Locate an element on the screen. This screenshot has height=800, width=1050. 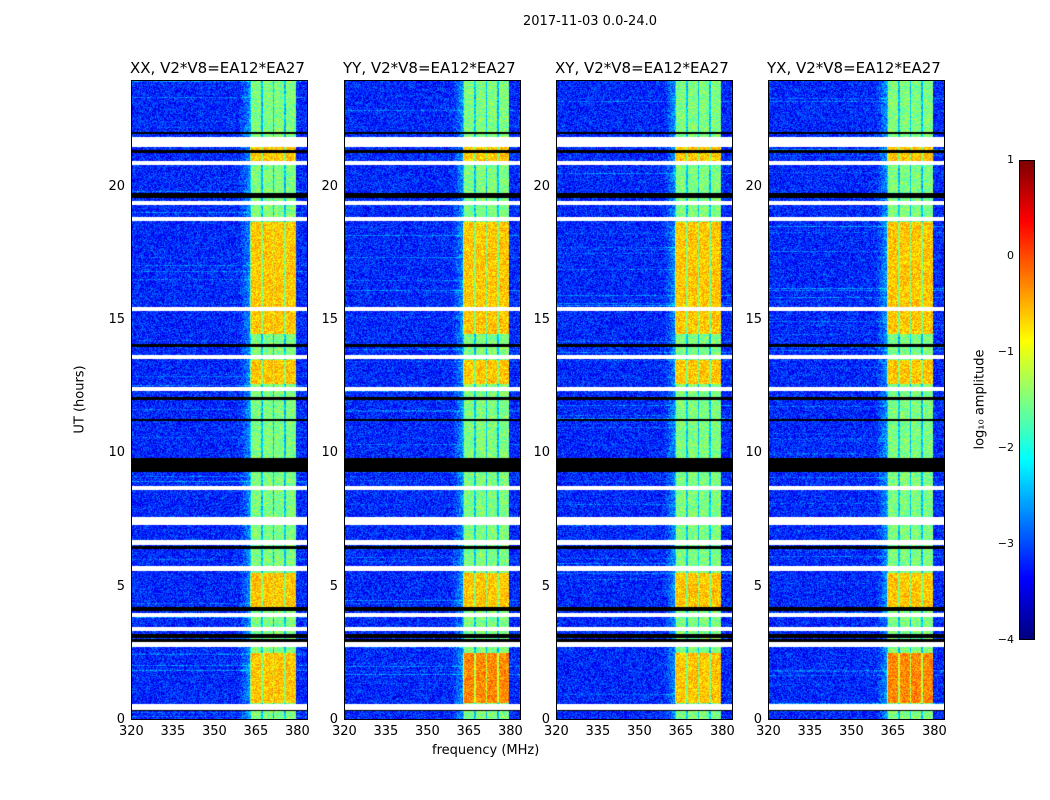
colorbar-tick-label: −2 is located at coordinates (1005, 447).